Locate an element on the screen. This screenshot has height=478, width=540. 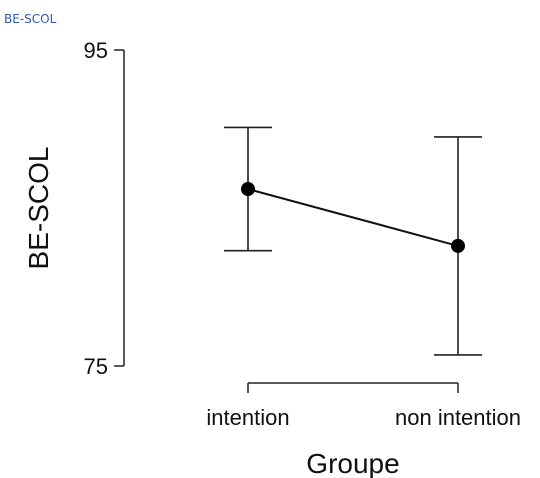
y-axis: 75 95 is located at coordinates (104, 208).